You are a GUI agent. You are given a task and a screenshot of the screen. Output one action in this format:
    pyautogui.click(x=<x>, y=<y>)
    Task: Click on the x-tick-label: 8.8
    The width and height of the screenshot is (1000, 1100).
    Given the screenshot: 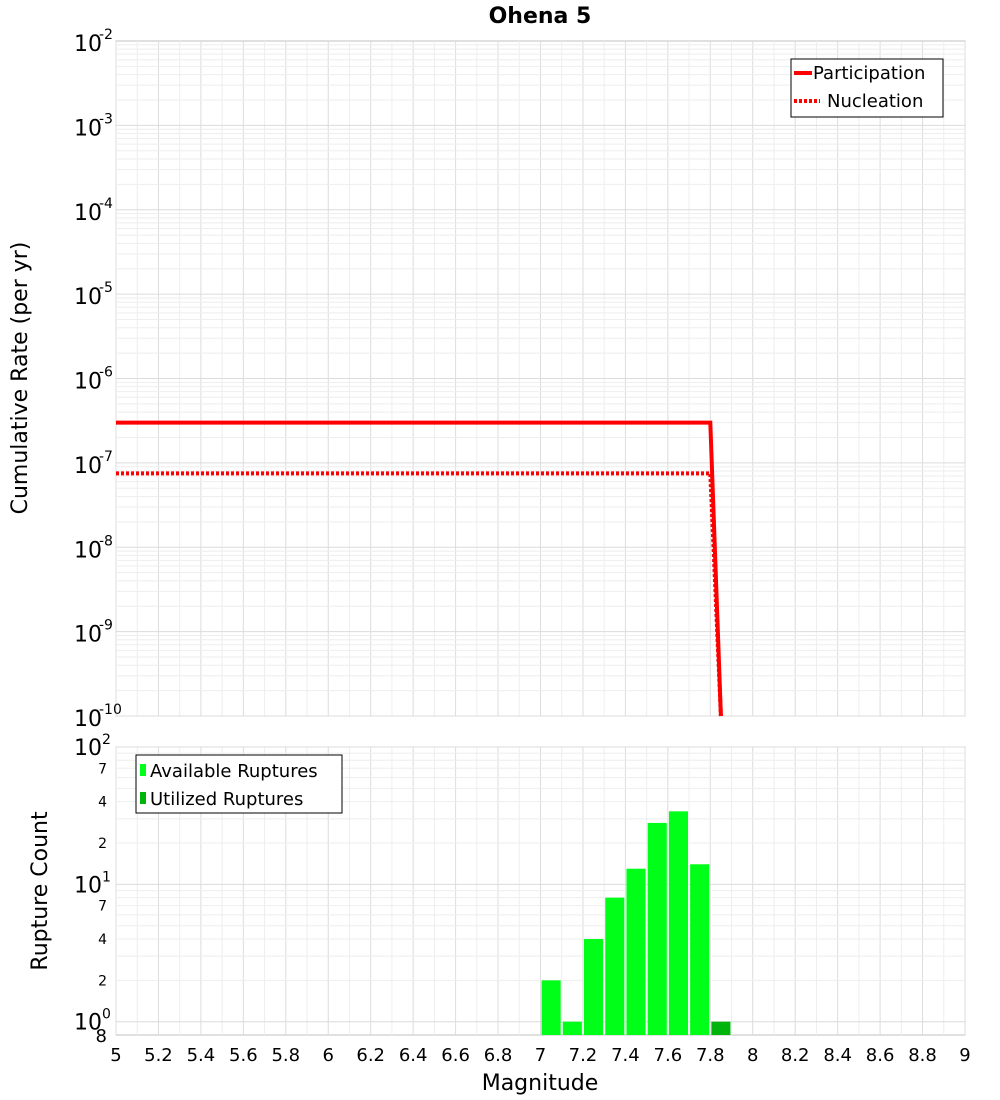 What is the action you would take?
    pyautogui.click(x=922, y=1055)
    